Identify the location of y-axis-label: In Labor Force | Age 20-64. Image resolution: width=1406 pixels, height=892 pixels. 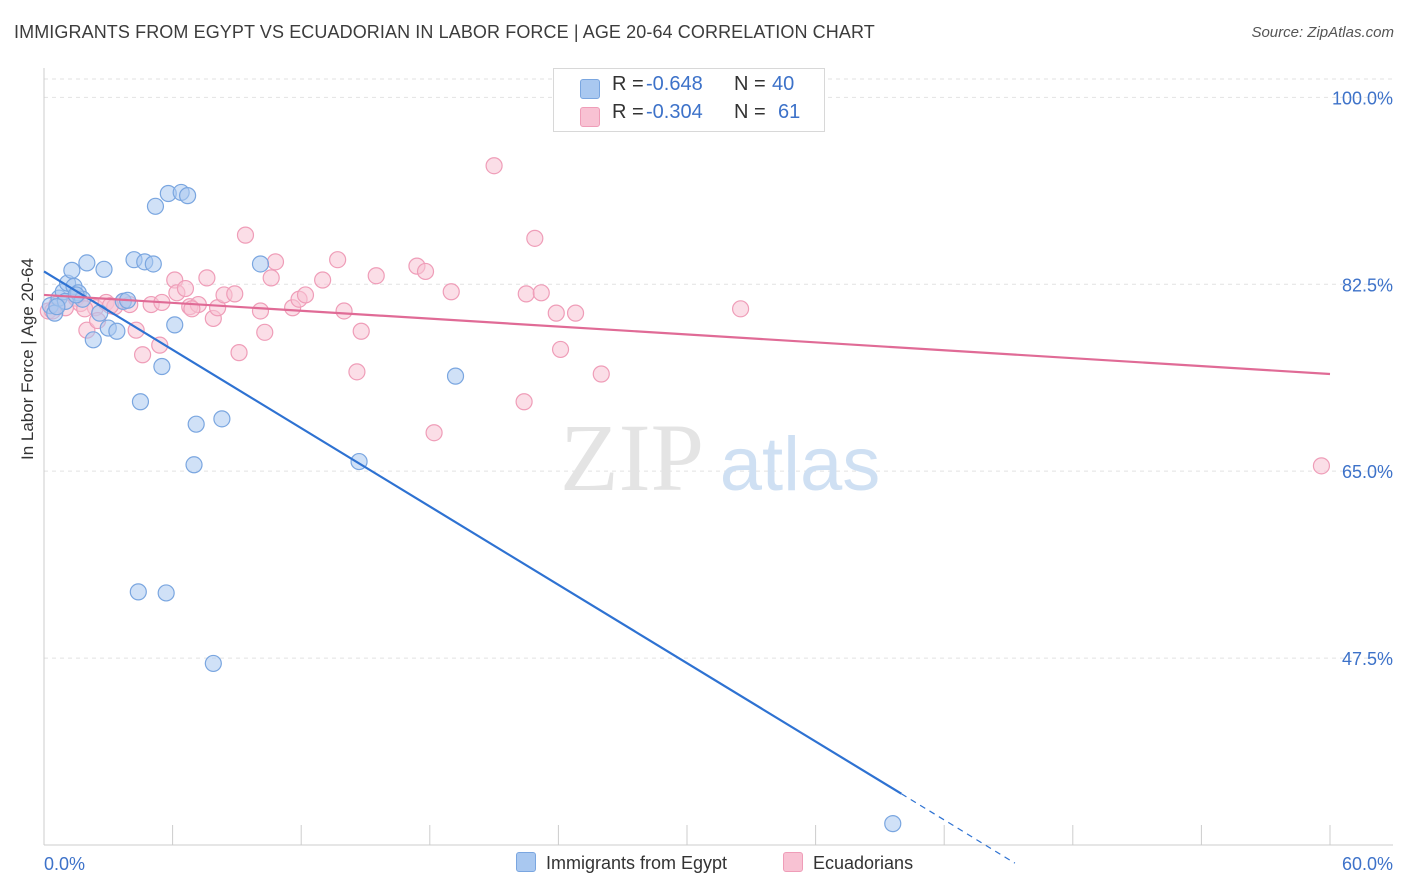
(27, 359).